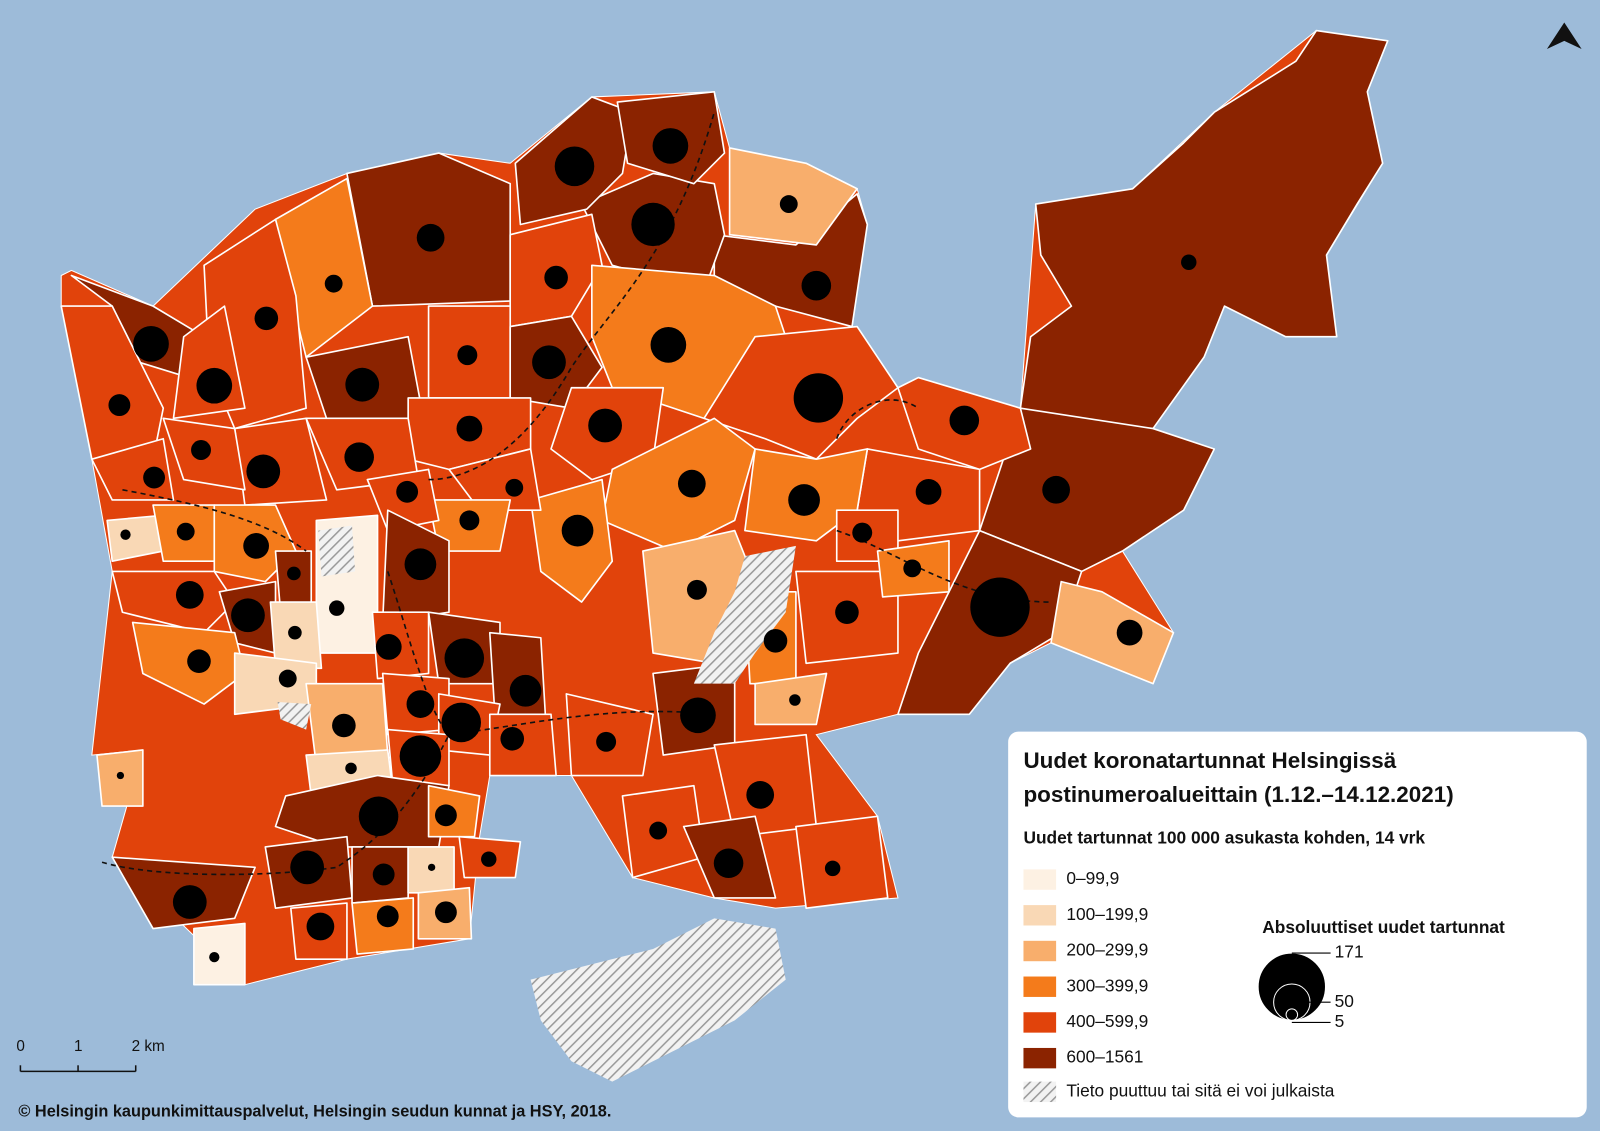 Image resolution: width=1600 pixels, height=1131 pixels. What do you see at coordinates (1310, 986) in the screenshot?
I see `size-legend: 171 505` at bounding box center [1310, 986].